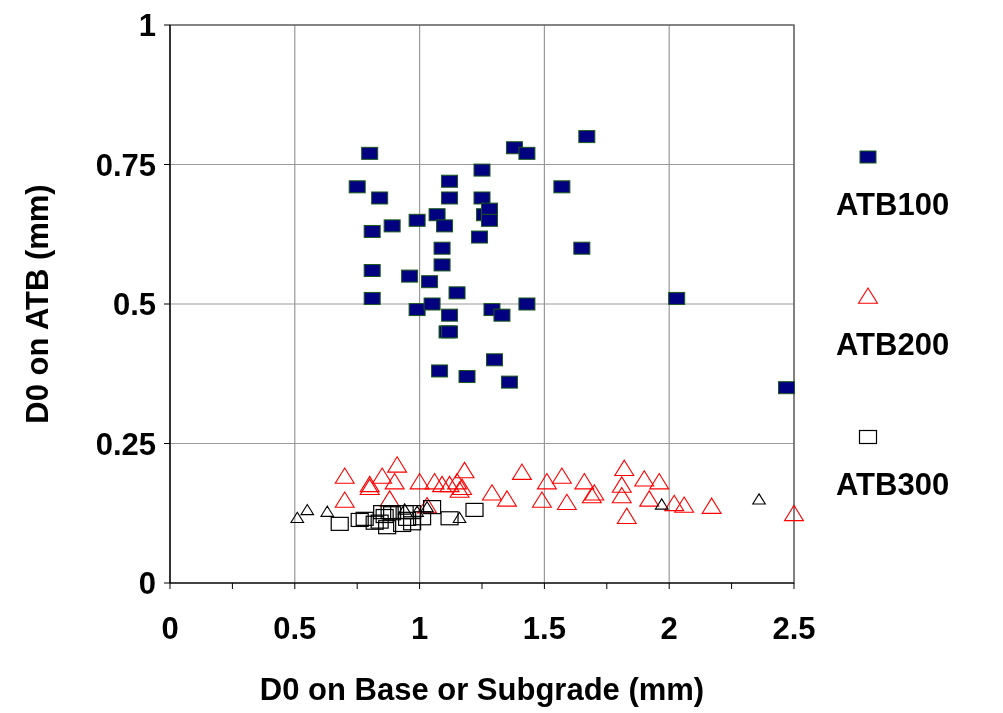 This screenshot has height=713, width=1003. I want to click on y-tick-label: 0, so click(147, 583).